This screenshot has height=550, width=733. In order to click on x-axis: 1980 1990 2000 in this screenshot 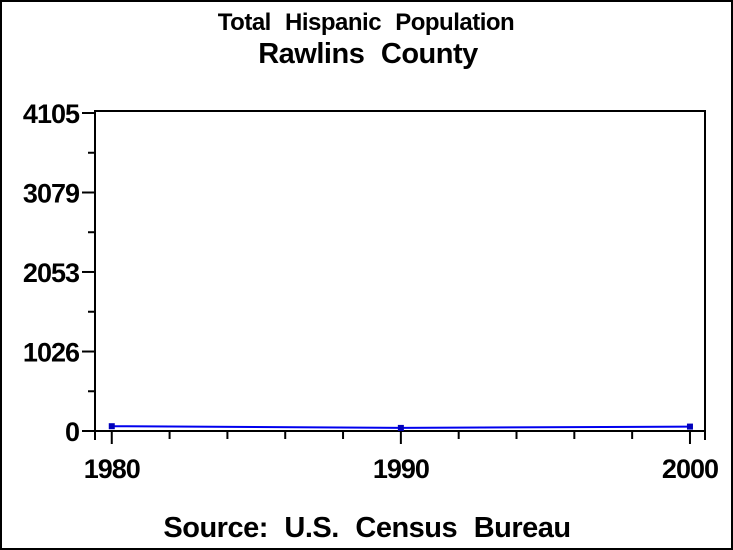, I will do `click(401, 457)`.